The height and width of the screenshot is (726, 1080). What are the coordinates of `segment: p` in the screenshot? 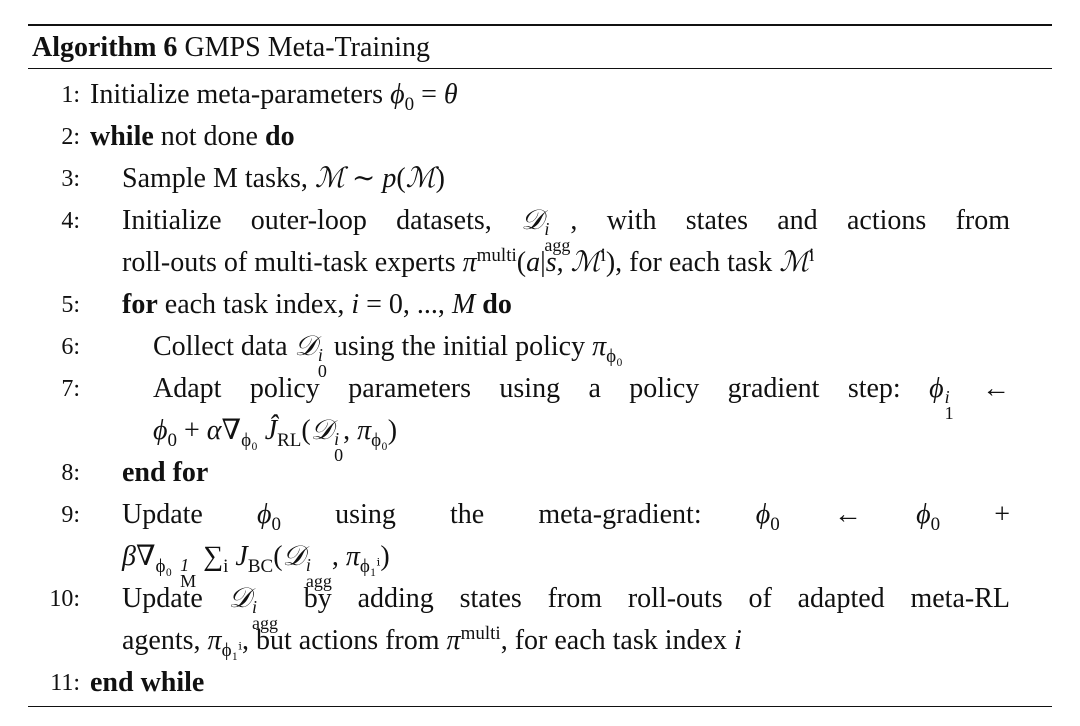 It's located at (389, 178).